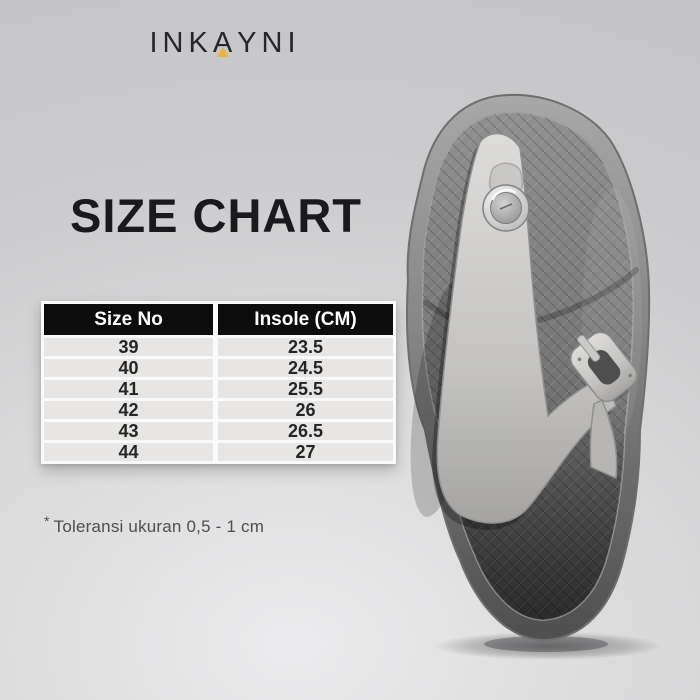 This screenshot has height=700, width=700. Describe the element at coordinates (223, 52) in the screenshot. I see `gold-triangle-icon` at that location.